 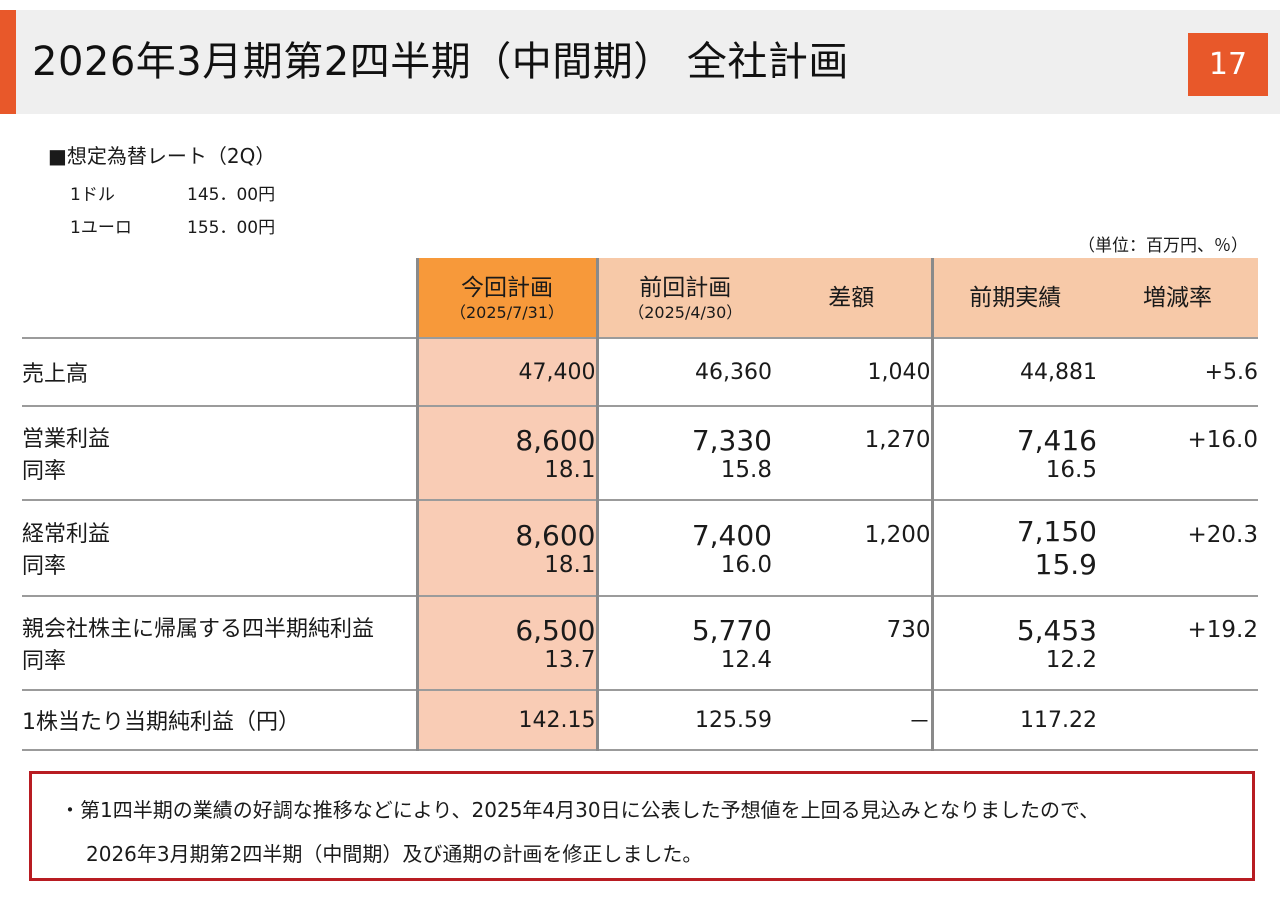 What do you see at coordinates (219, 643) in the screenshot?
I see `row-label-cell: 親会社株主に帰属する四半期純利益 同率` at bounding box center [219, 643].